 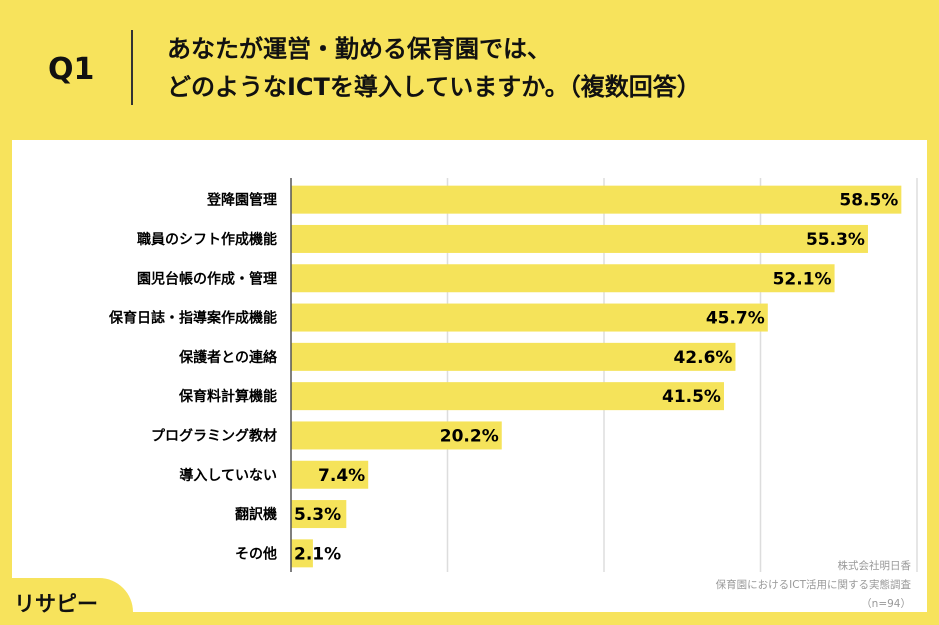 I want to click on category-label: 職員のシフト作成機能, so click(x=207, y=239).